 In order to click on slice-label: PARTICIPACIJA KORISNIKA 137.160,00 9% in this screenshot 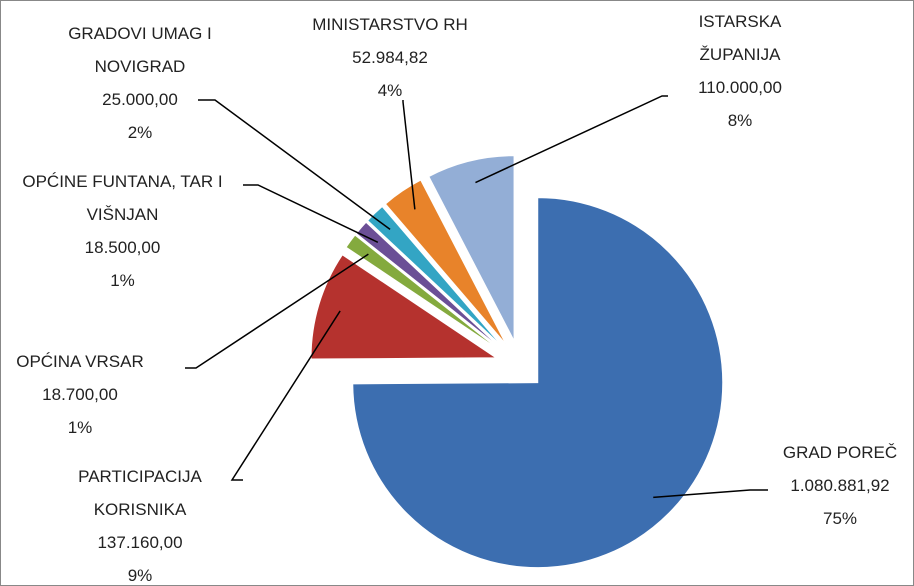, I will do `click(140, 523)`.